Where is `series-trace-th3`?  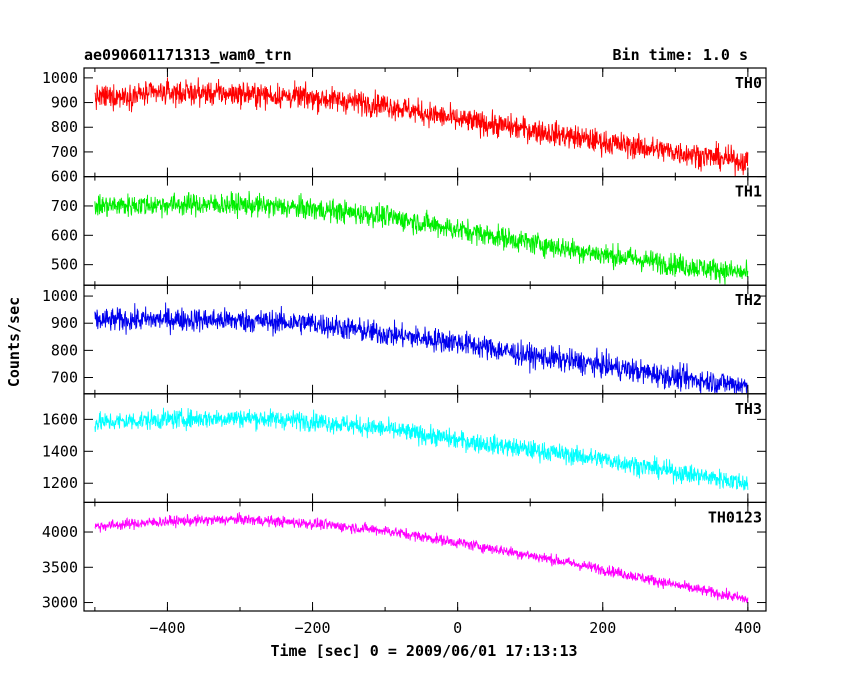
series-trace-th3 is located at coordinates (421, 449).